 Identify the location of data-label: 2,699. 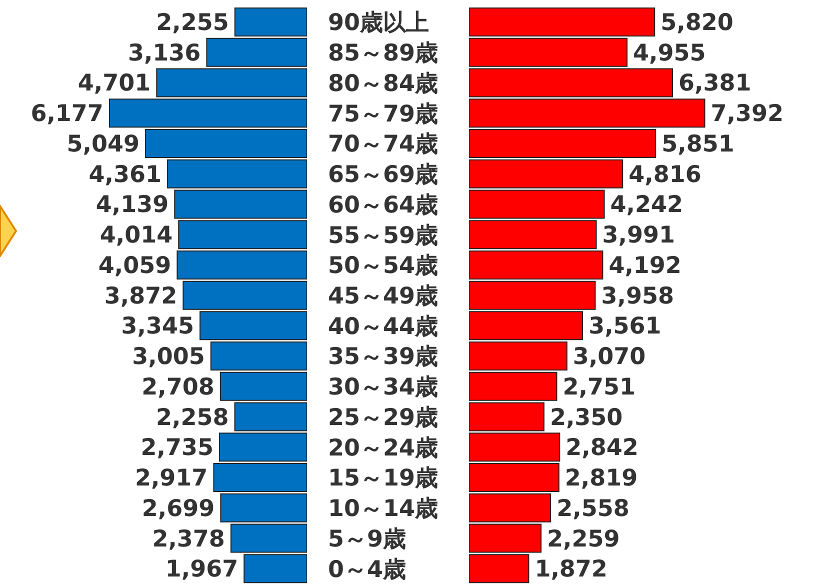
(178, 509).